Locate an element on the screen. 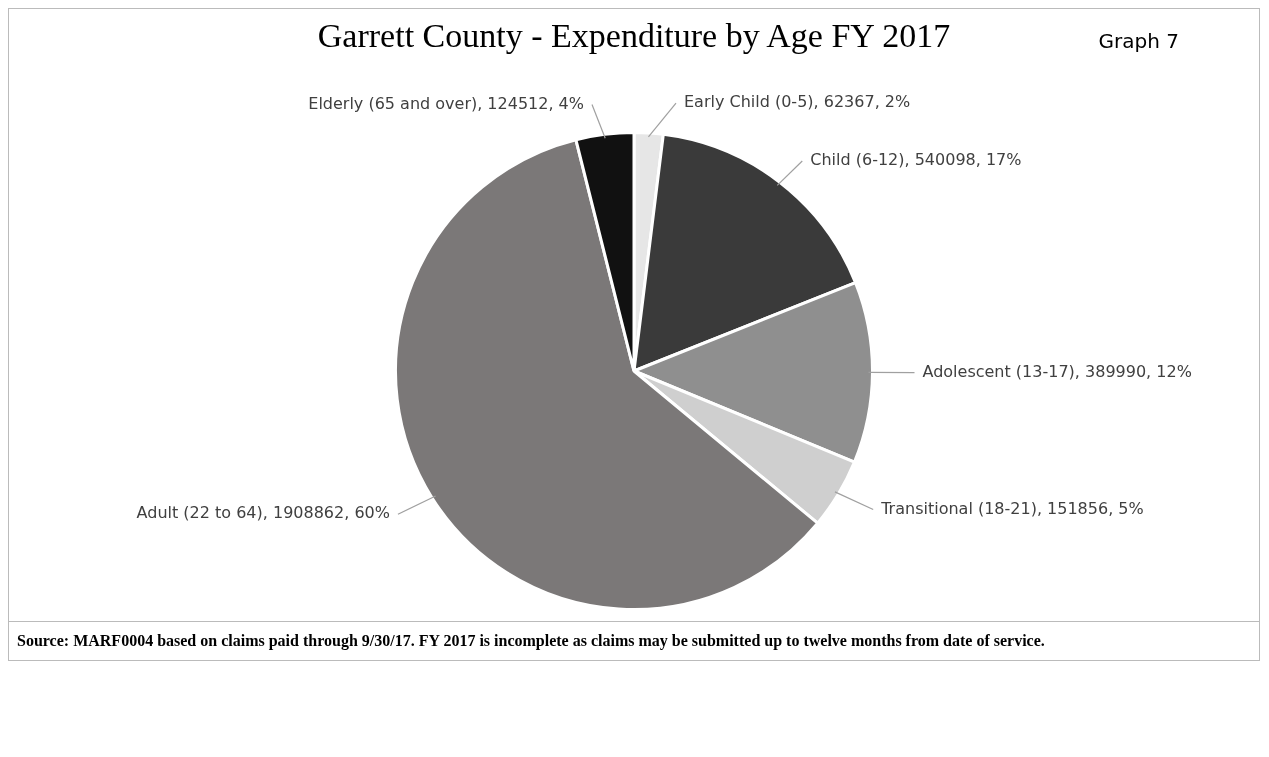  slice-label: Child (6-12), 540098, 17% is located at coordinates (916, 160).